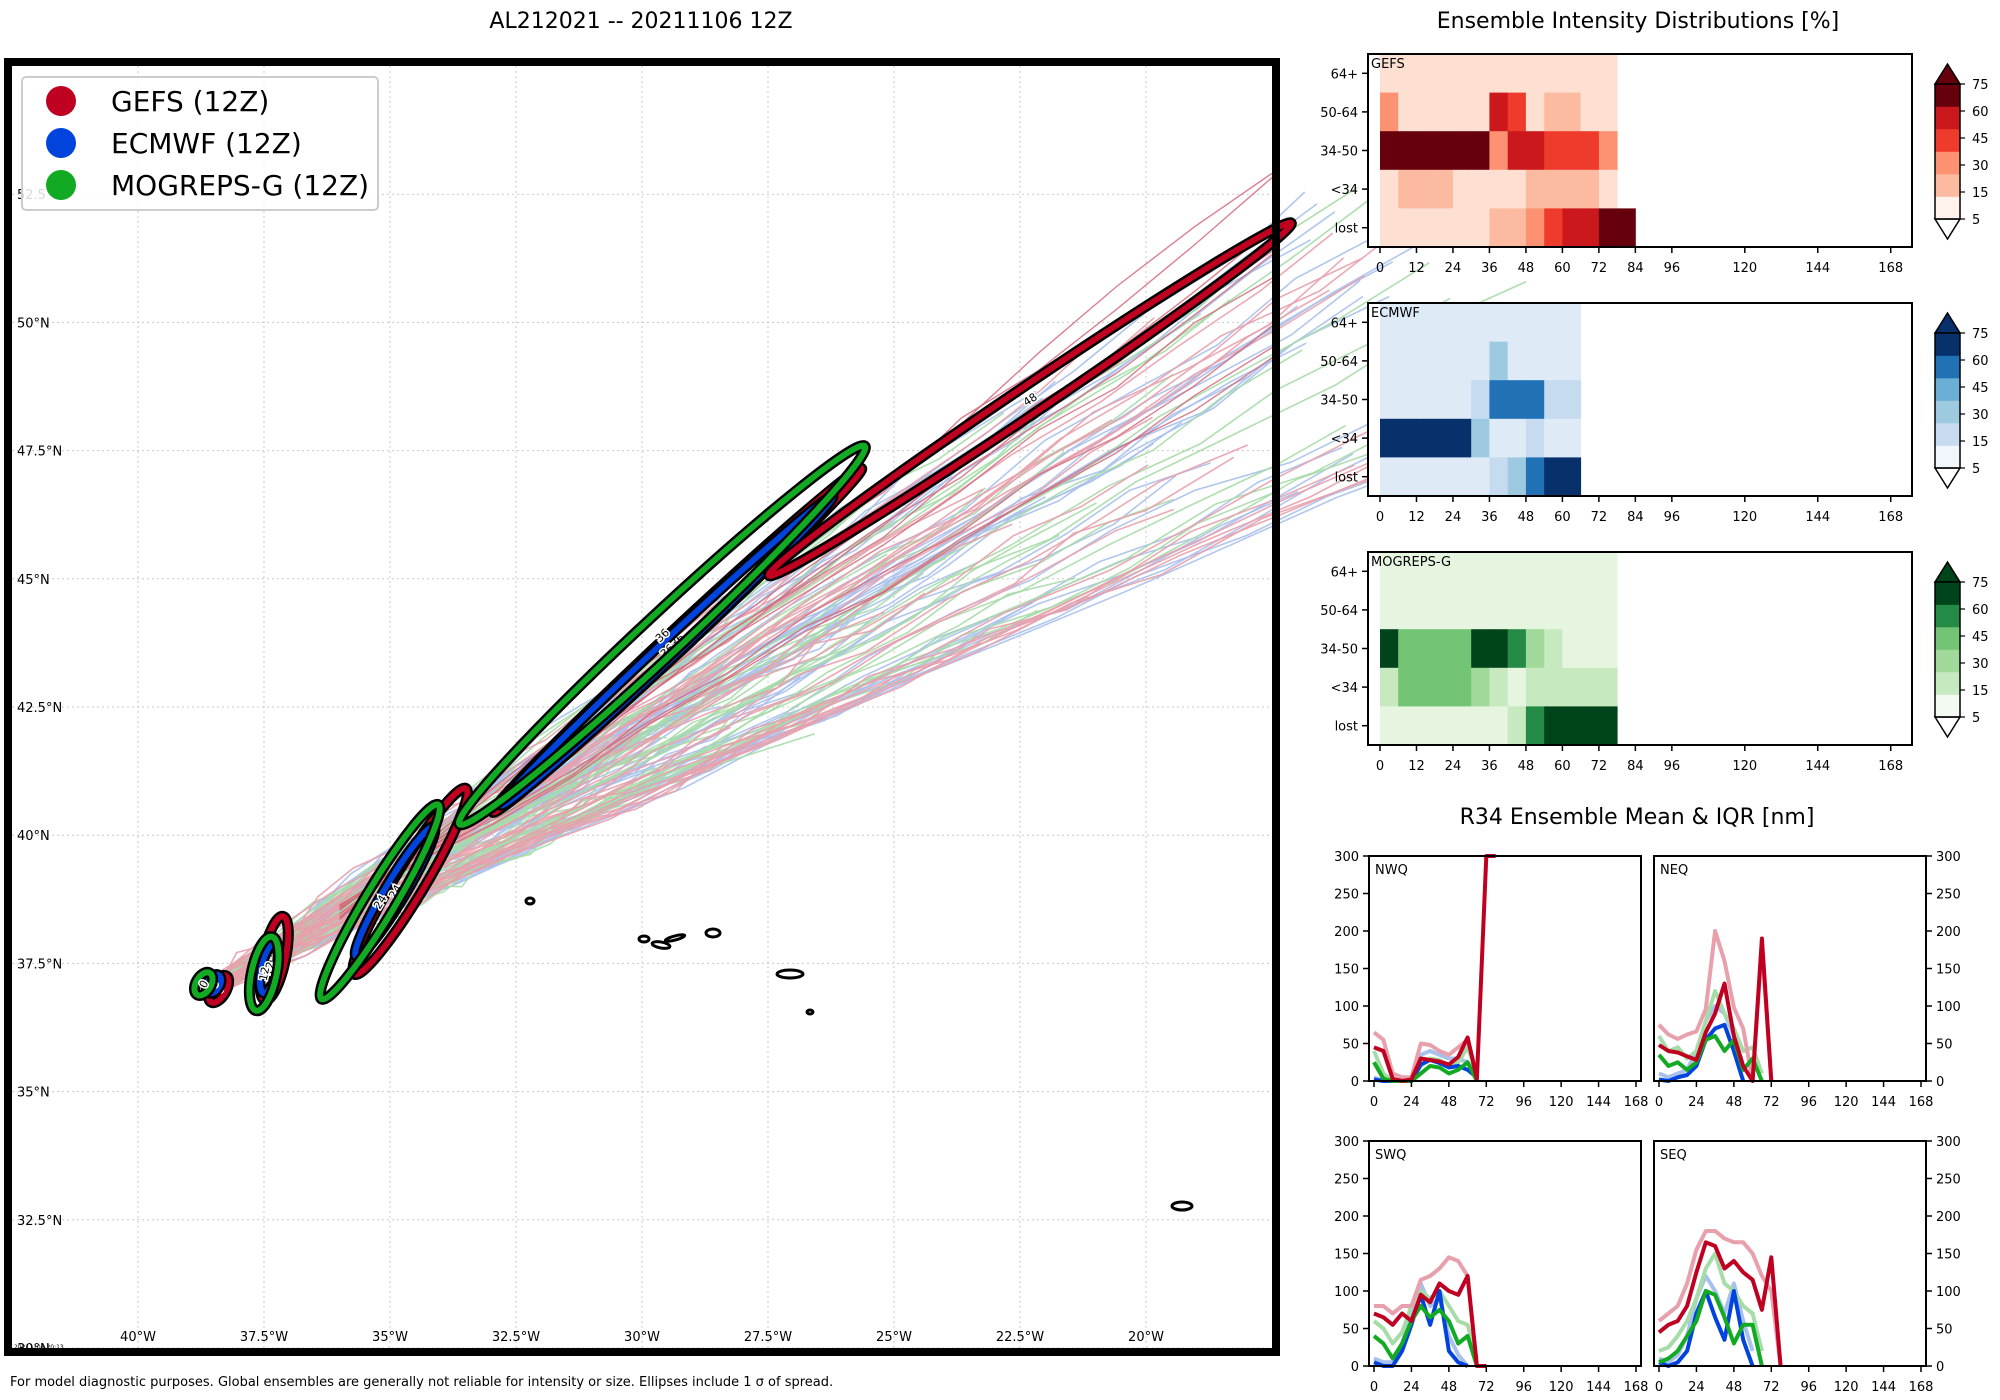 This screenshot has width=2000, height=1400. I want to click on main-title: AL212021 -- 20211106 12Z, so click(640, 21).